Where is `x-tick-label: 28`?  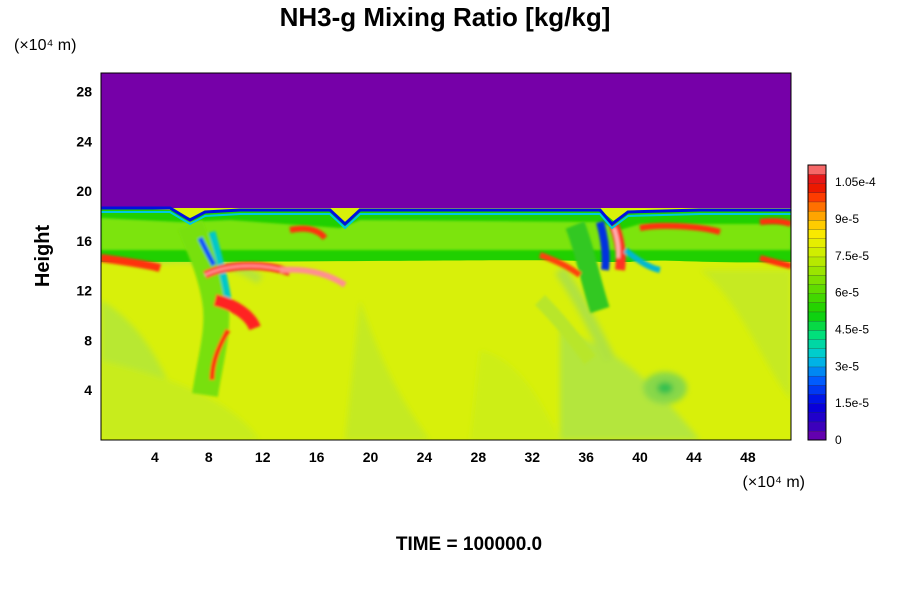
x-tick-label: 28 is located at coordinates (479, 457).